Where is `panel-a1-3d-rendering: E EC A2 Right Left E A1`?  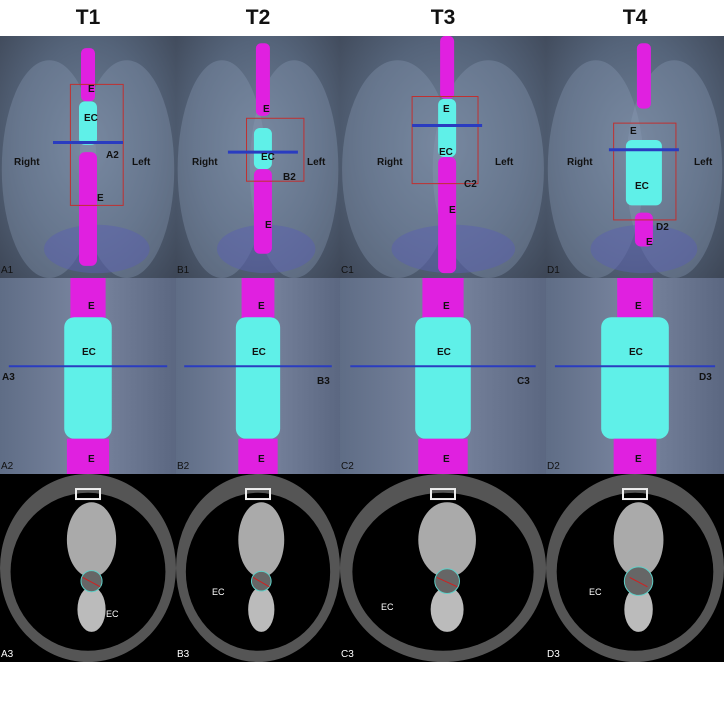
panel-a1-3d-rendering: E EC A2 Right Left E A1 is located at coordinates (88, 157).